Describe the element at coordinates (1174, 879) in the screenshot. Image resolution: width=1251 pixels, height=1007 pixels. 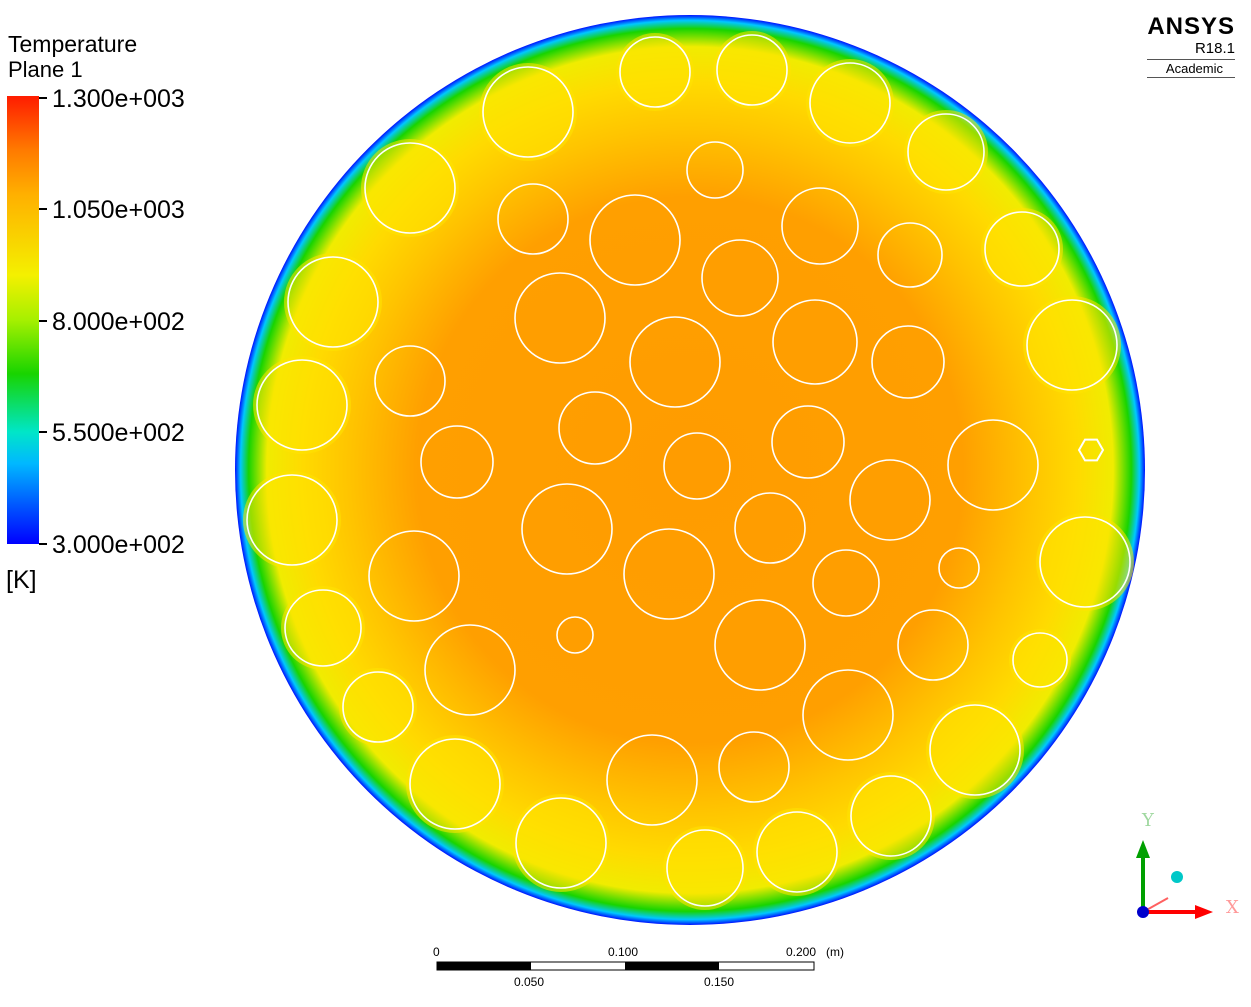
I see `axis-triad` at that location.